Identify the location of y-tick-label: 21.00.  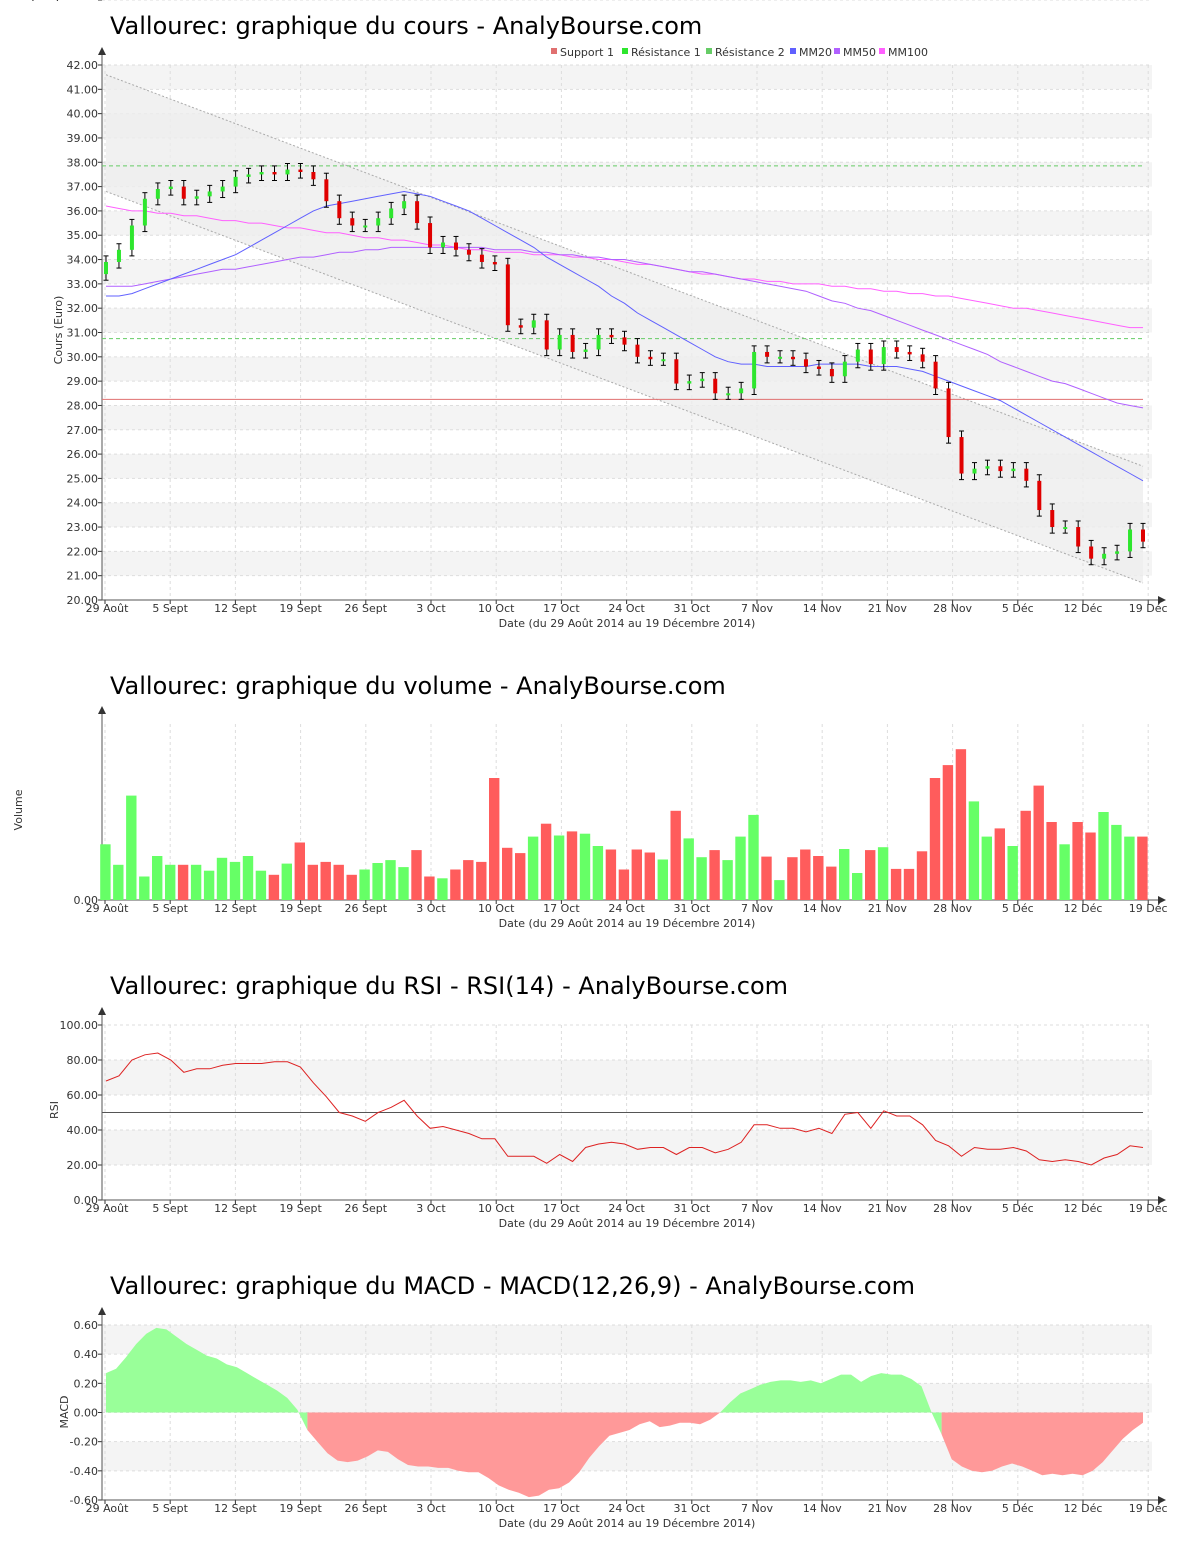
(83, 576).